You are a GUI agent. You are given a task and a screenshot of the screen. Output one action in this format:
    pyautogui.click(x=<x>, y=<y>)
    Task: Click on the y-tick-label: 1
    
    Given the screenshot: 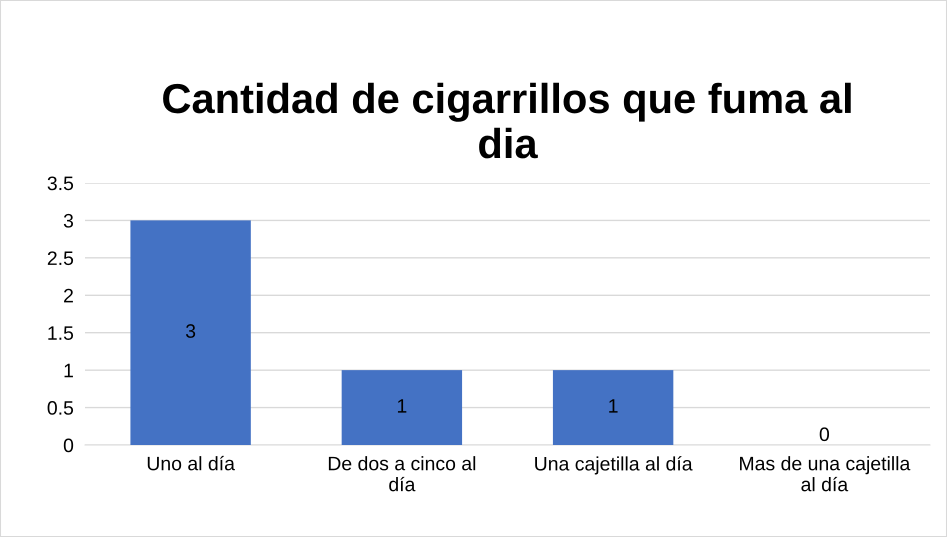 What is the action you would take?
    pyautogui.click(x=68, y=371)
    